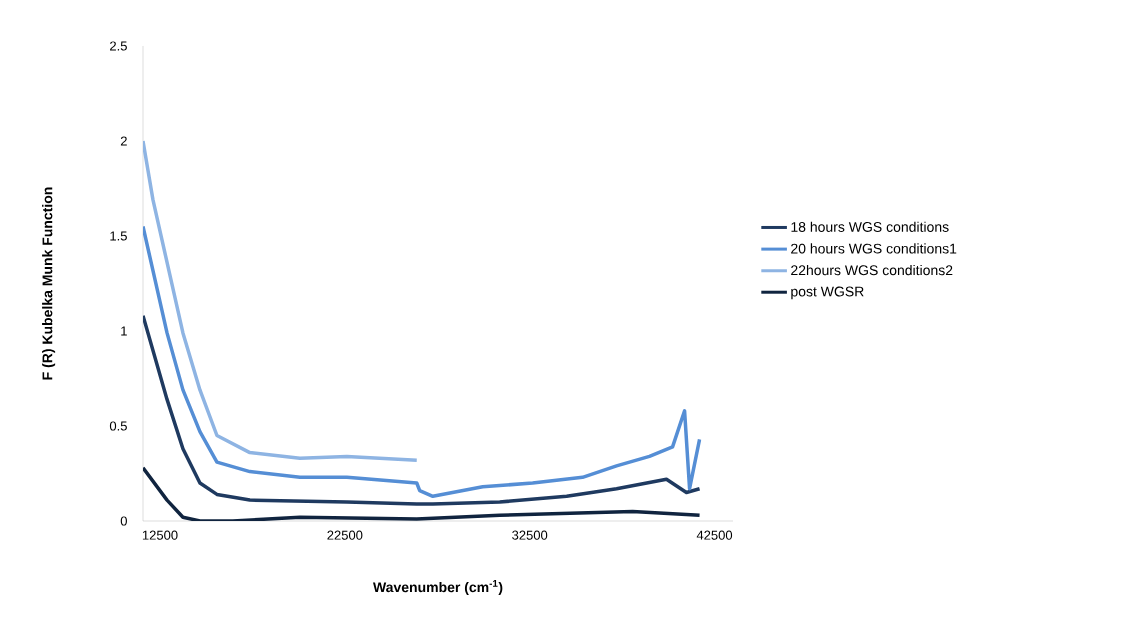 The height and width of the screenshot is (640, 1135). Describe the element at coordinates (160, 535) in the screenshot. I see `x-tick-label: 12500` at that location.